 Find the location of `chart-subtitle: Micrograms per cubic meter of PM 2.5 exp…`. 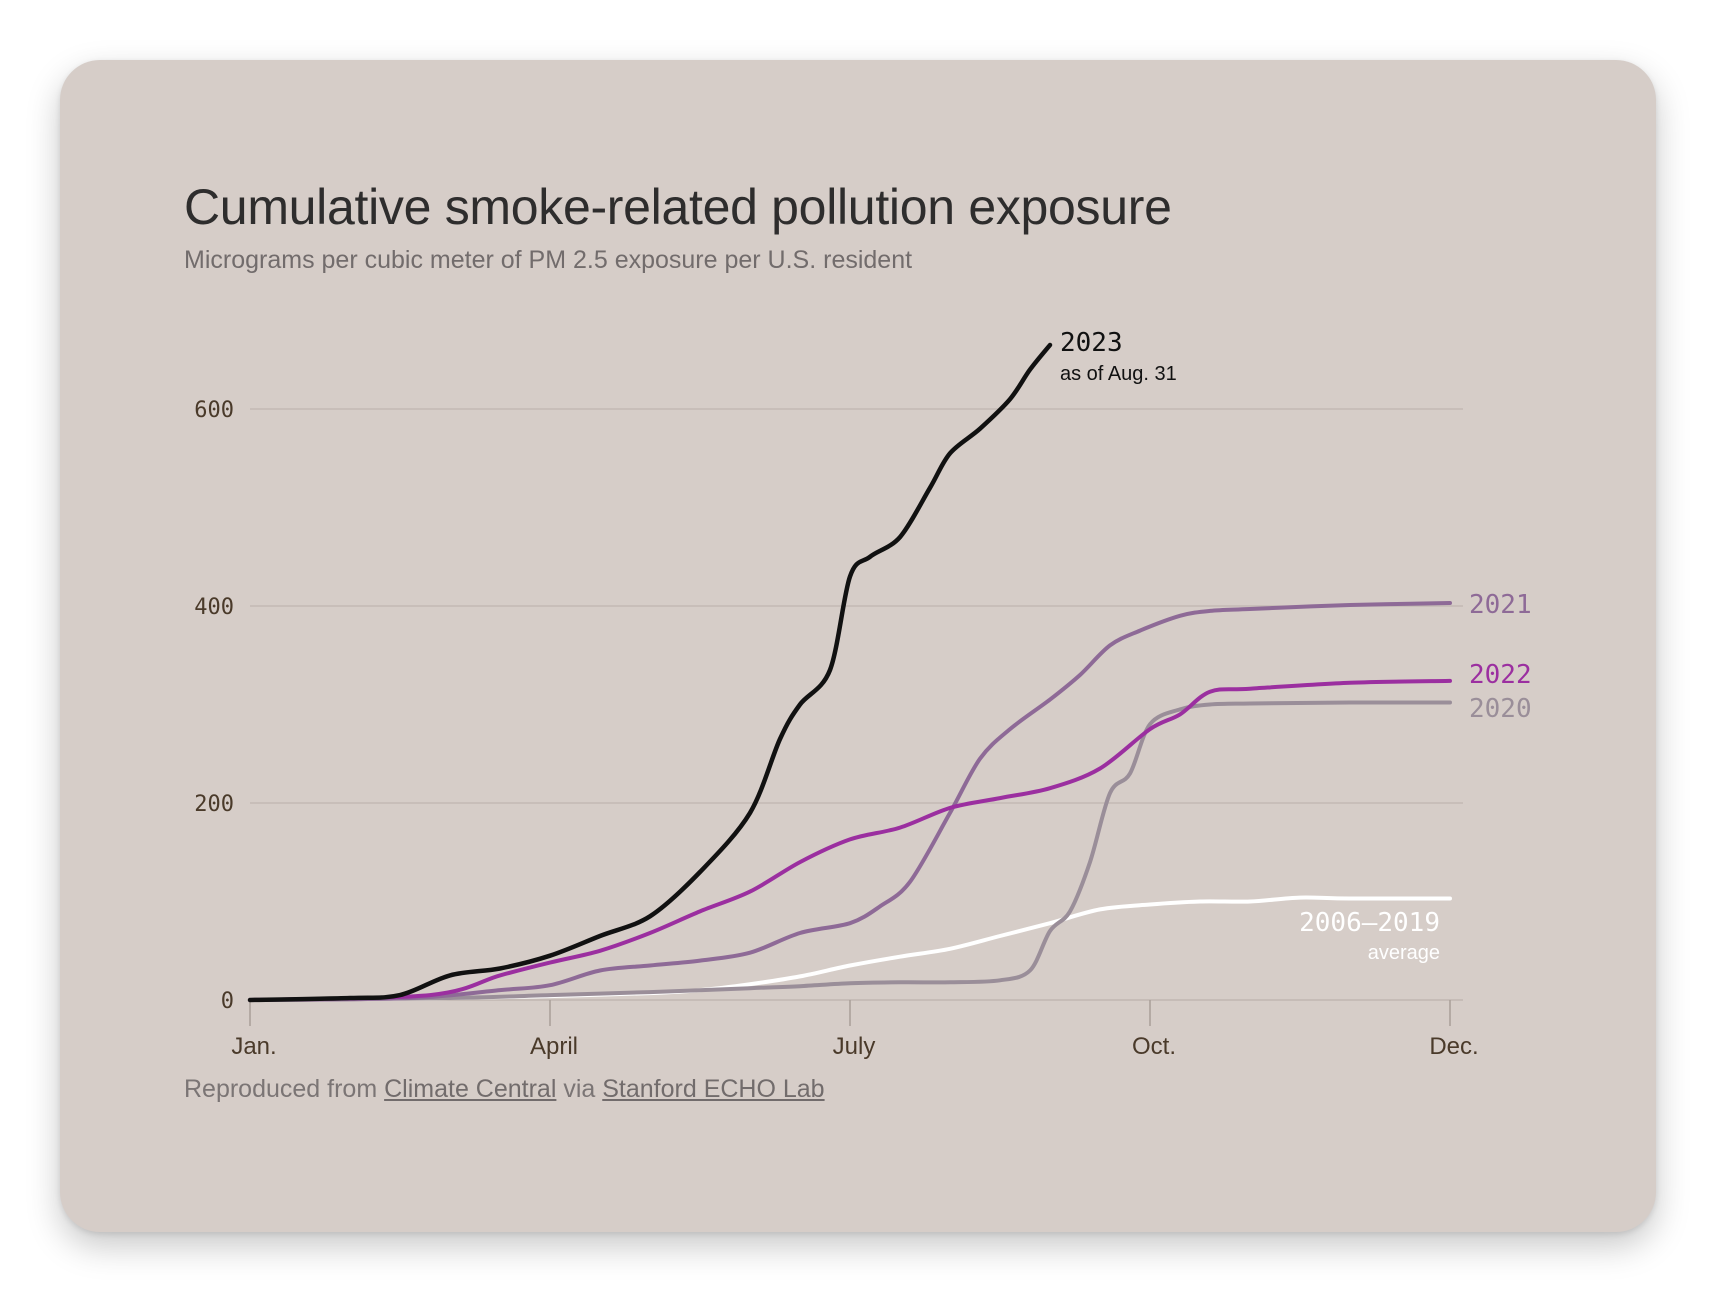

chart-subtitle: Micrograms per cubic meter of PM 2.5 exp… is located at coordinates (548, 260).